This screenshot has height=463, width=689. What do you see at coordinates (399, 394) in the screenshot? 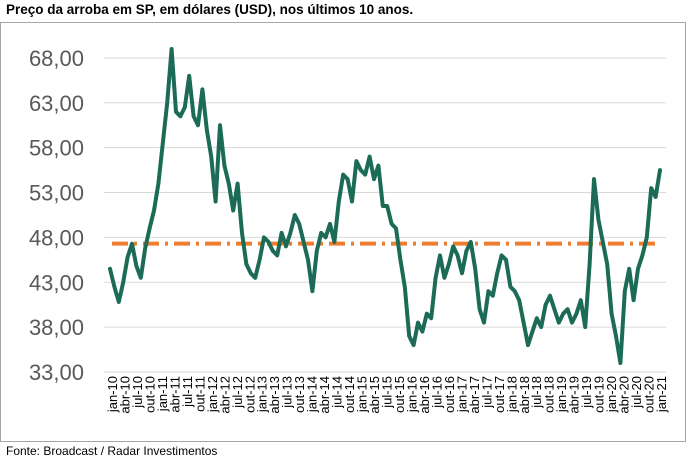
I see `x-tick-label: out-15` at bounding box center [399, 394].